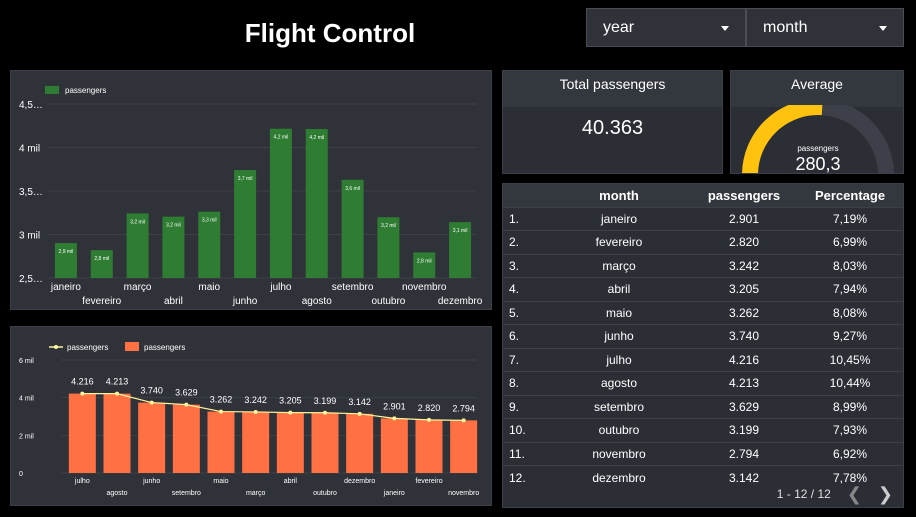  I want to click on table-header-row: month passengers Percentage, so click(703, 195).